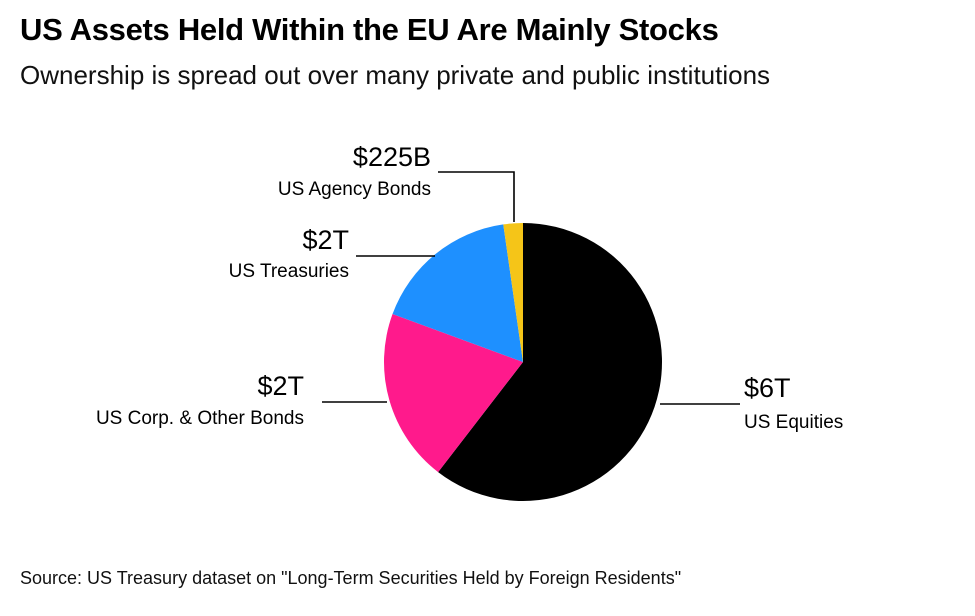  What do you see at coordinates (550, 362) in the screenshot?
I see `pie-slice-us-equities` at bounding box center [550, 362].